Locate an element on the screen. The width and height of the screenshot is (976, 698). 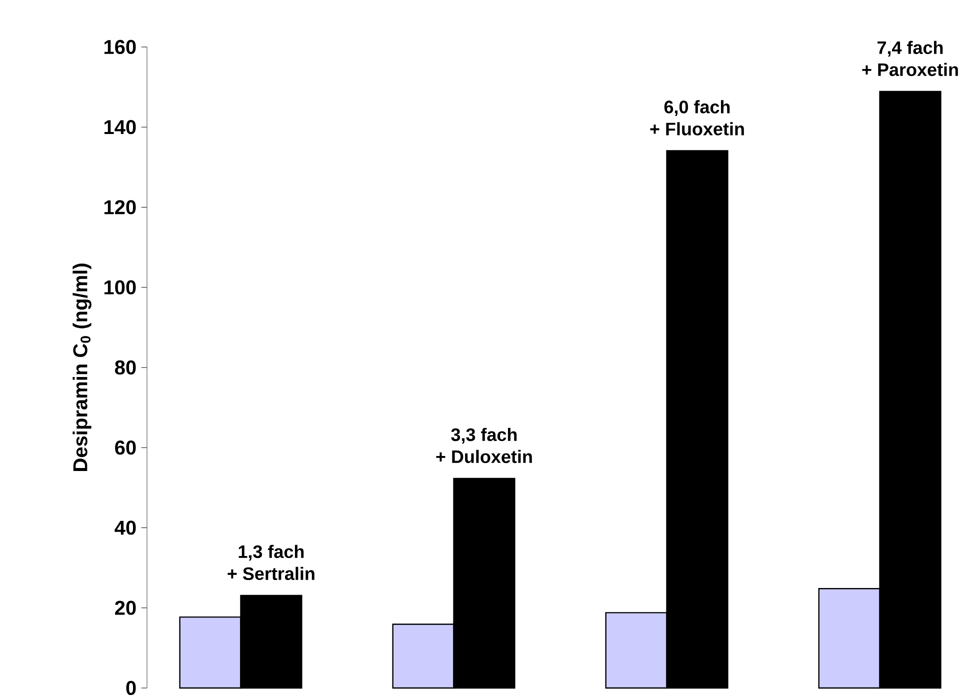
annotation: + Duloxetin is located at coordinates (484, 457).